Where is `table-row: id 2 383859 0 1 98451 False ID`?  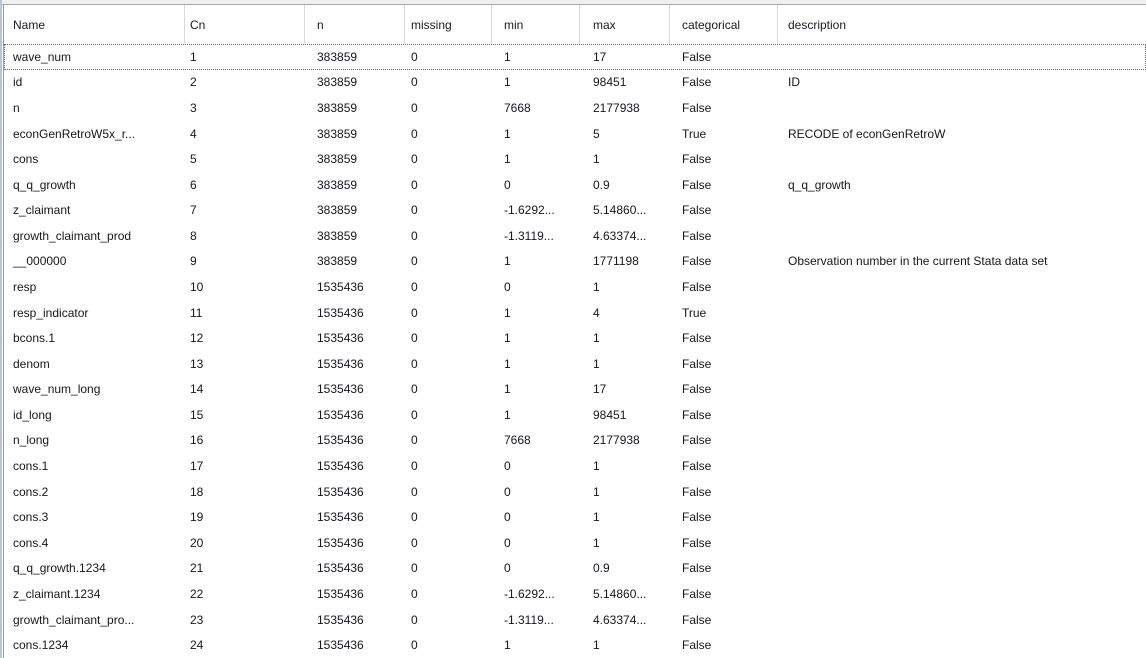
table-row: id 2 383859 0 1 98451 False ID is located at coordinates (575, 83).